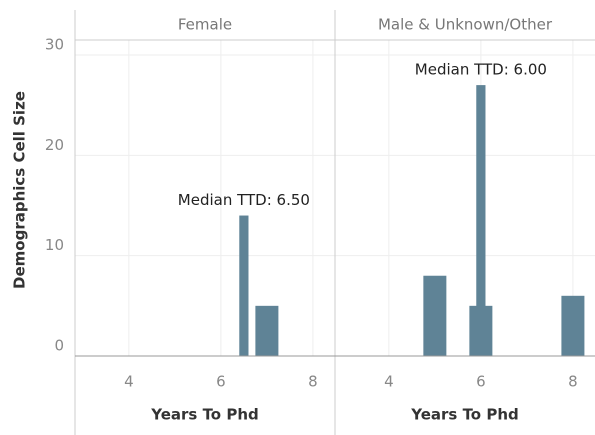  What do you see at coordinates (54, 145) in the screenshot?
I see `y-tick-label: 20` at bounding box center [54, 145].